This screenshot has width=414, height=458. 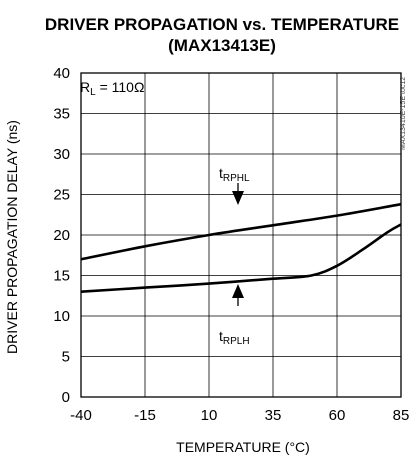 What do you see at coordinates (403, 113) in the screenshot?
I see `figure-id-label: MAX13410E-15E toc12` at bounding box center [403, 113].